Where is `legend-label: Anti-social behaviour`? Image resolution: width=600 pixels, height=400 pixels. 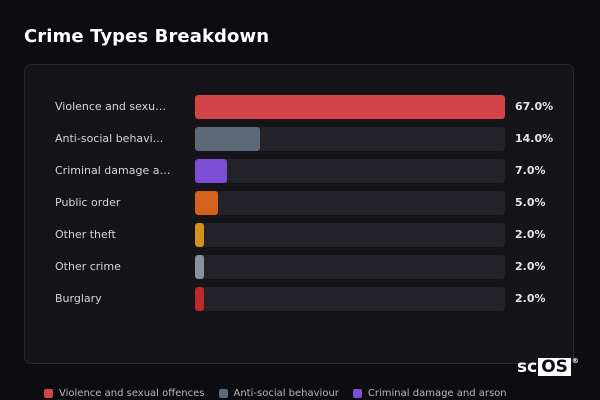
legend-label: Anti-social behaviour is located at coordinates (286, 393).